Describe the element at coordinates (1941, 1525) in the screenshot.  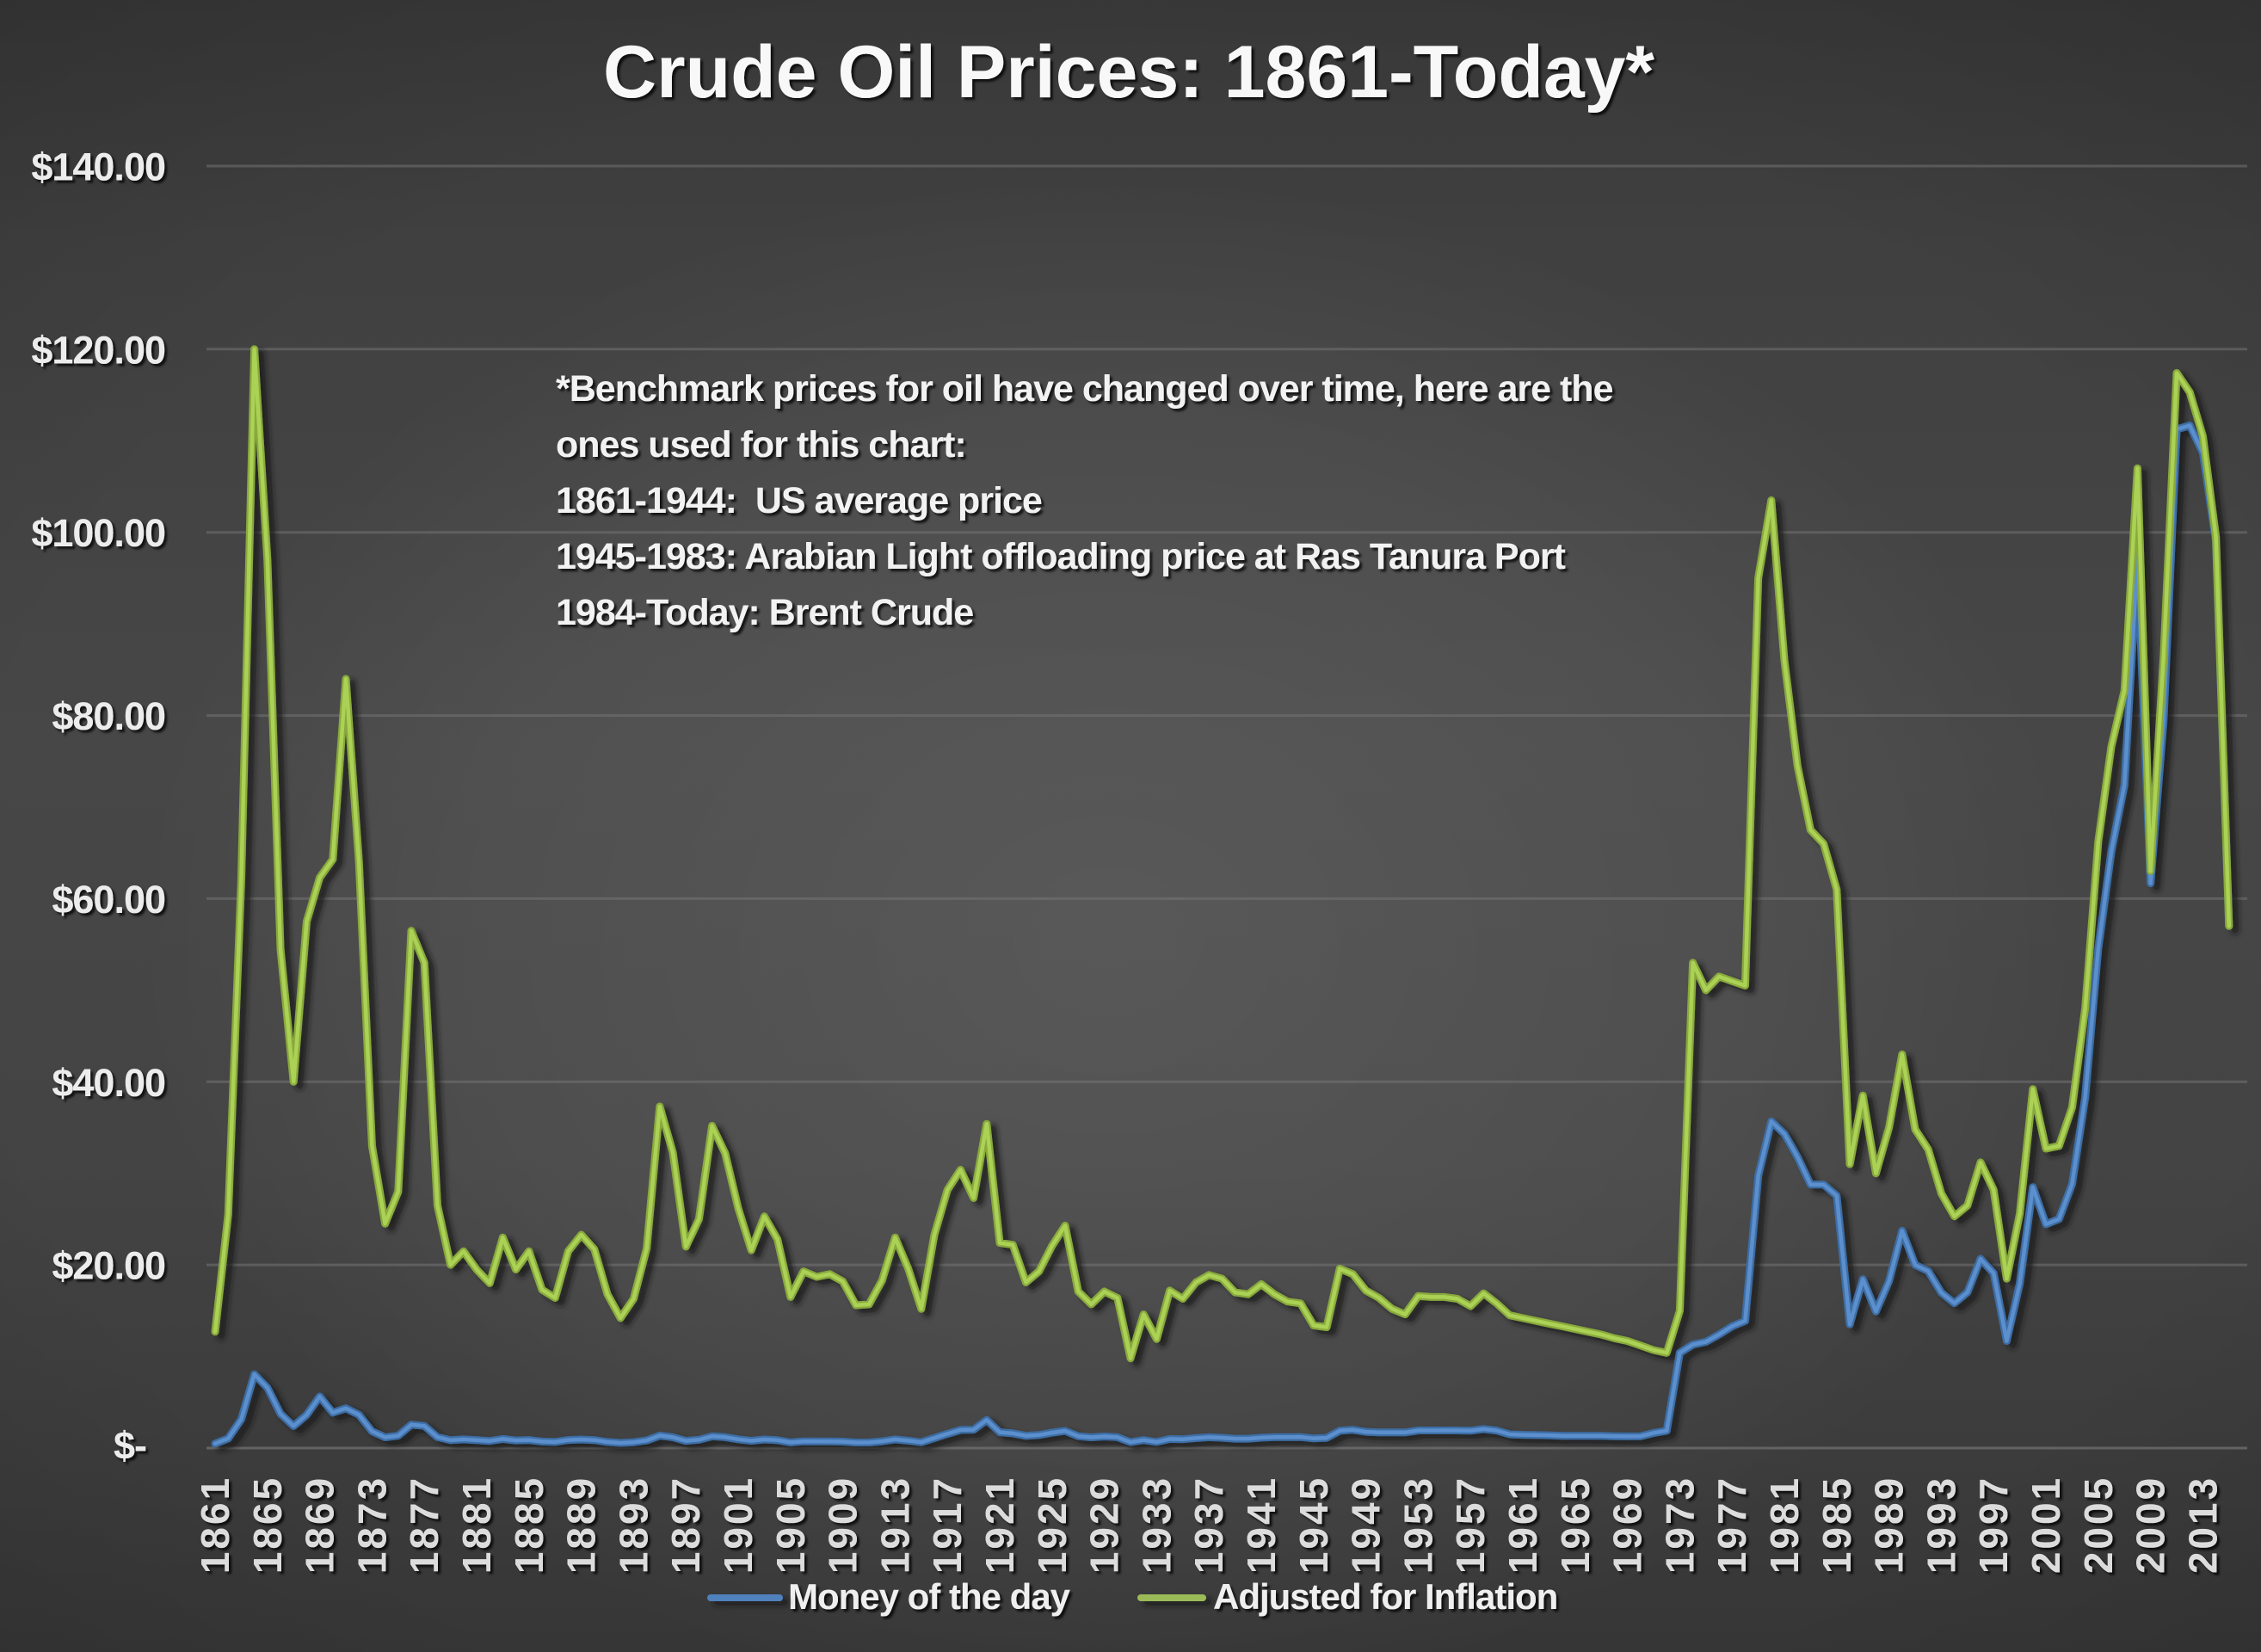
I see `svg-text: 1993` at that location.